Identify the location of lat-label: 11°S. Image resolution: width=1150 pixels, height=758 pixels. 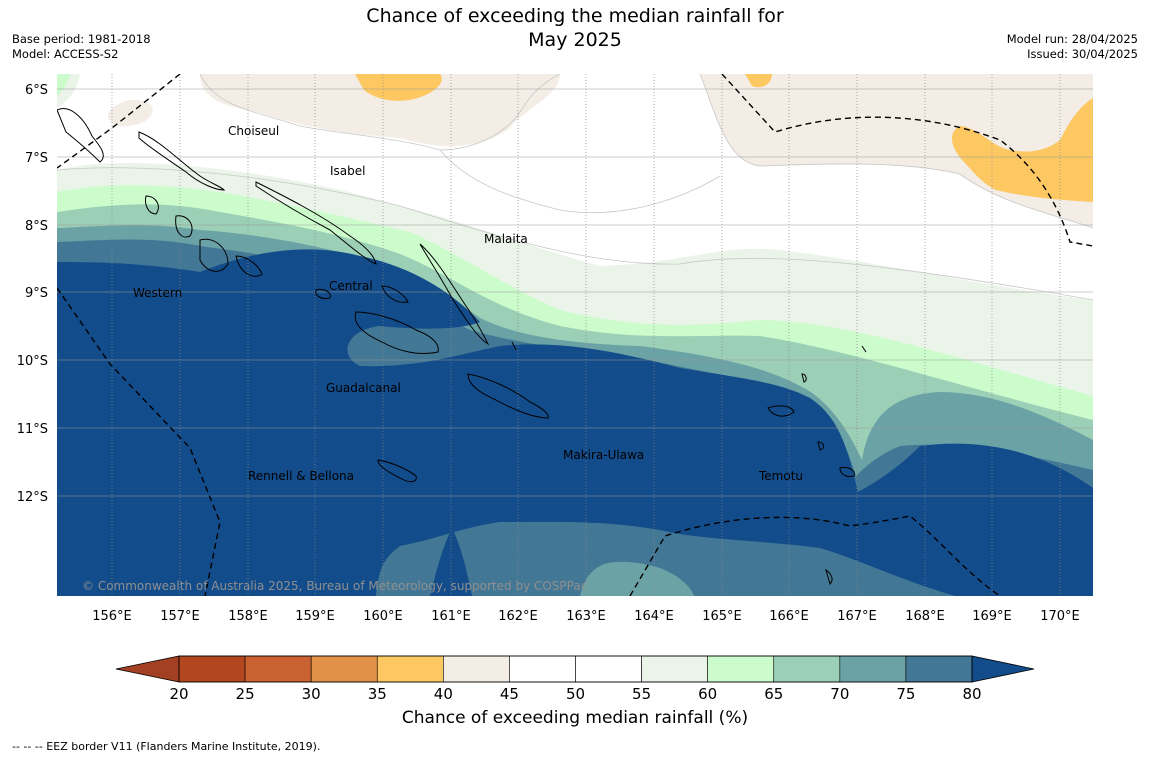
(32, 429).